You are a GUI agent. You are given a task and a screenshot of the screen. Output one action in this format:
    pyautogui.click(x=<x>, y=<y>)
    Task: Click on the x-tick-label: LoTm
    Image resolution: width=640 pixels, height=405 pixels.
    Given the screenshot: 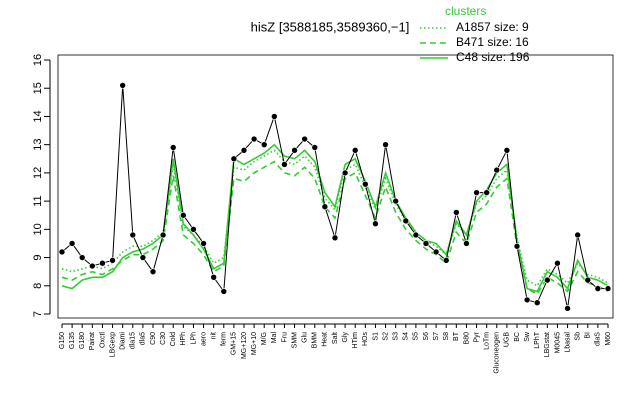 What is the action you would take?
    pyautogui.click(x=487, y=341)
    